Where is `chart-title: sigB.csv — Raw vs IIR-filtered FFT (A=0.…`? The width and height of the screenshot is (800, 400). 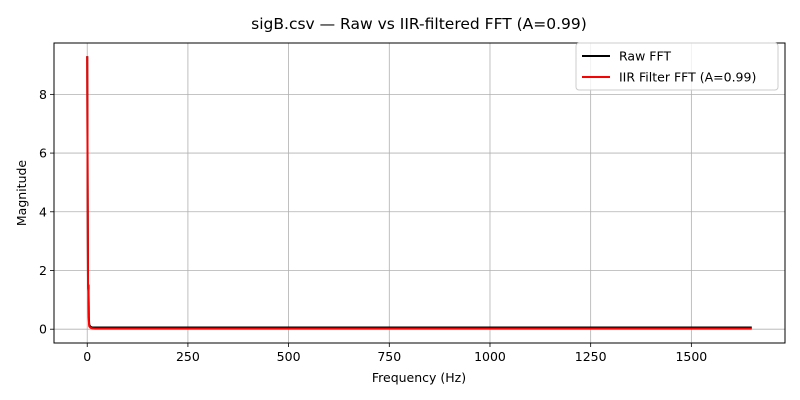
chart-title: sigB.csv — Raw vs IIR-filtered FFT (A=0.… is located at coordinates (419, 24).